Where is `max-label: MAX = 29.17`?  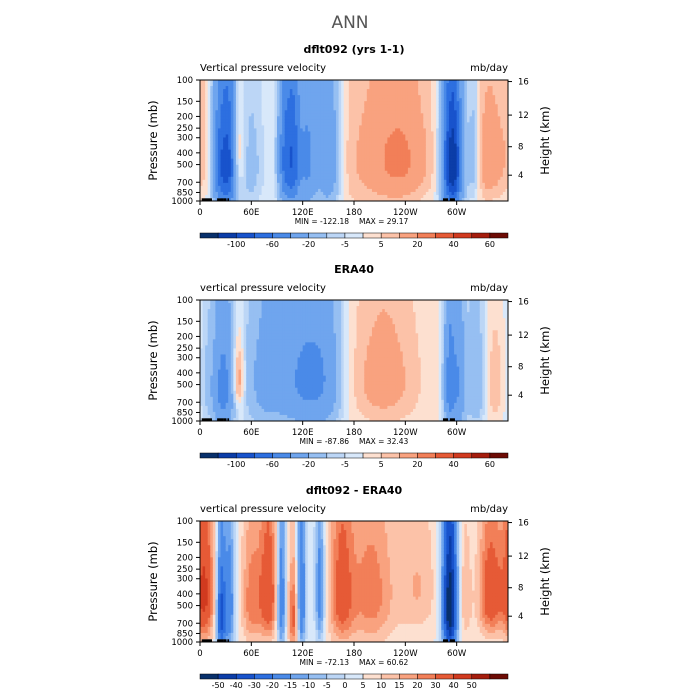
max-label: MAX = 29.17 is located at coordinates (383, 221).